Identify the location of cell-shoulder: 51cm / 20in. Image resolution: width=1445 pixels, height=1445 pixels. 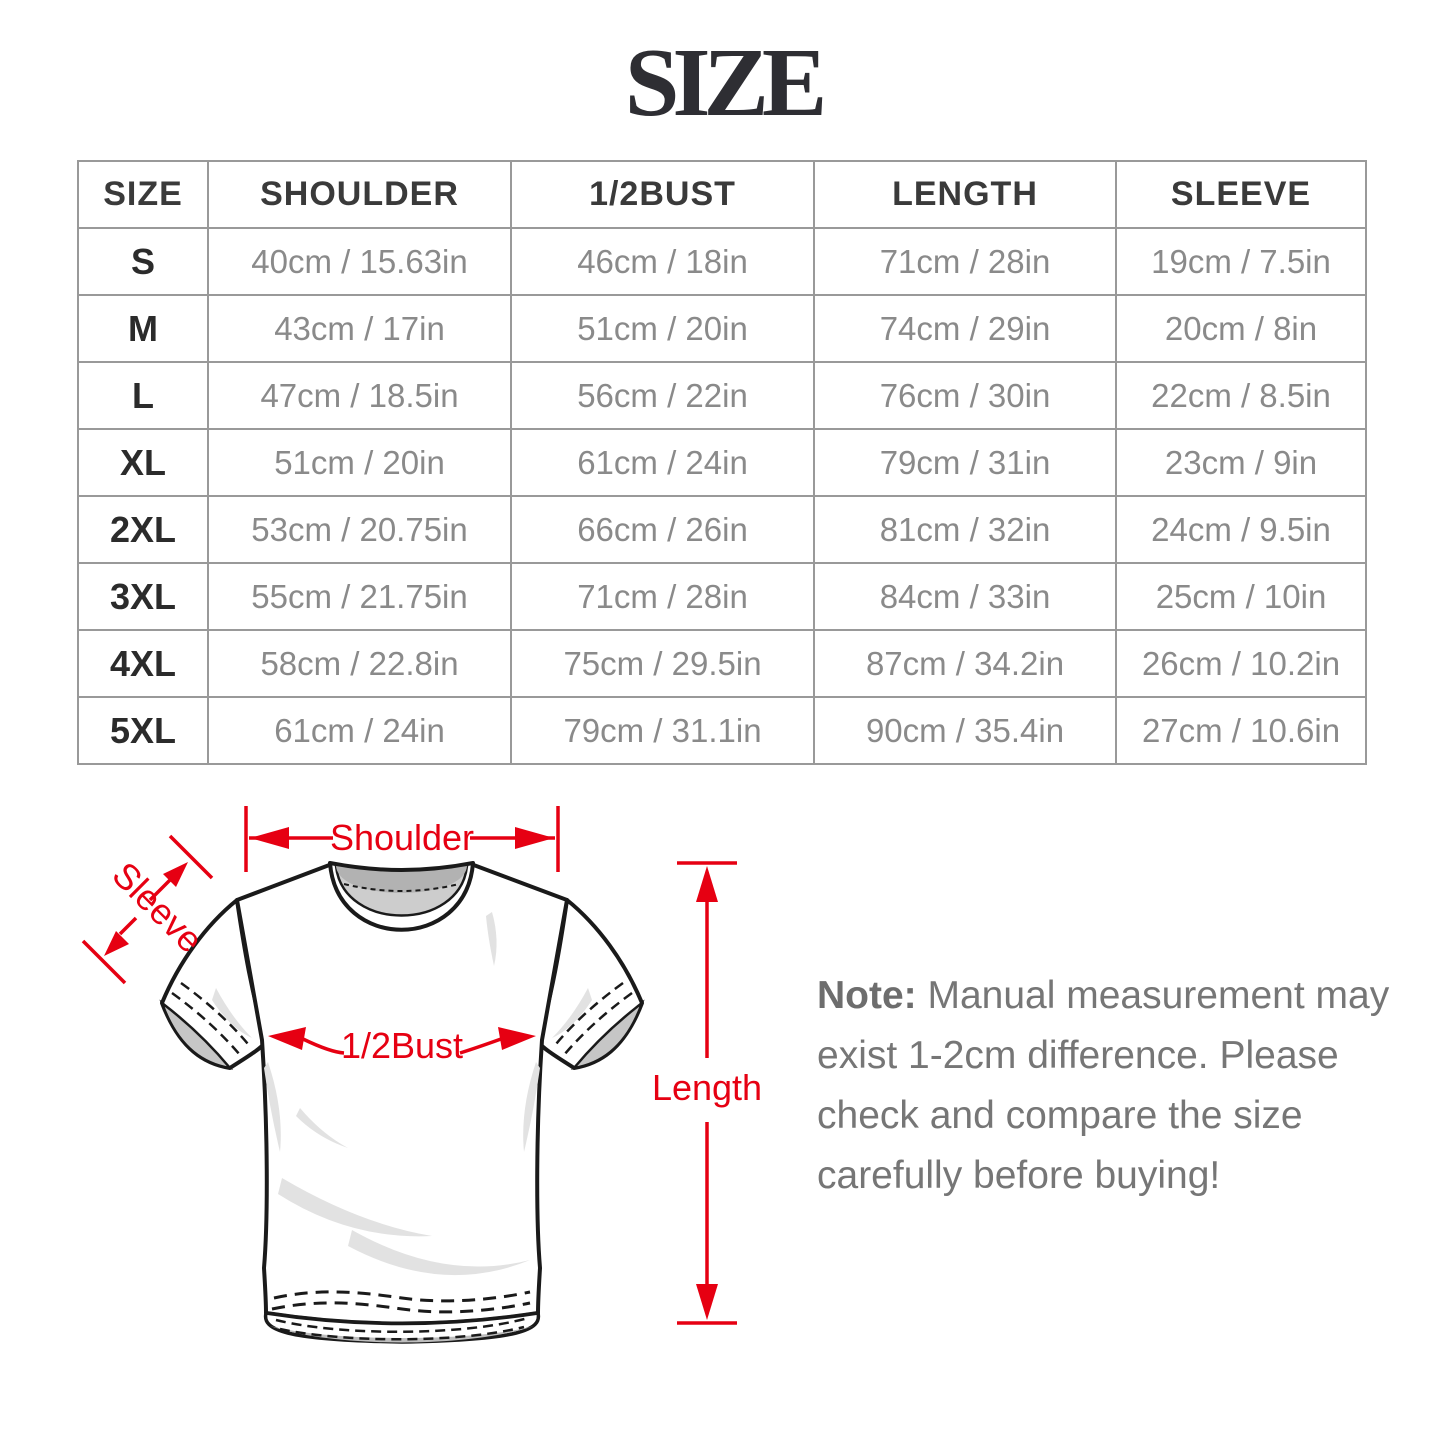
(359, 462).